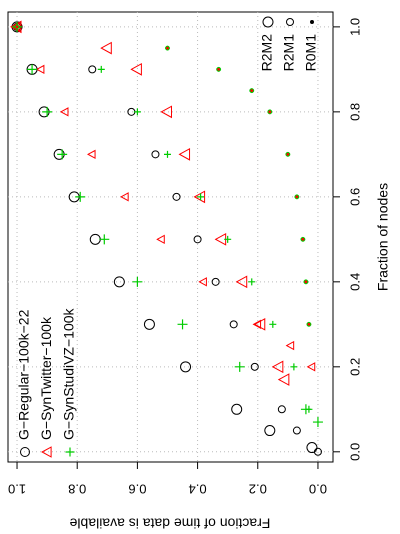 The width and height of the screenshot is (400, 534). Describe the element at coordinates (354, 27) in the screenshot. I see `x-tick-label: 1.0` at that location.